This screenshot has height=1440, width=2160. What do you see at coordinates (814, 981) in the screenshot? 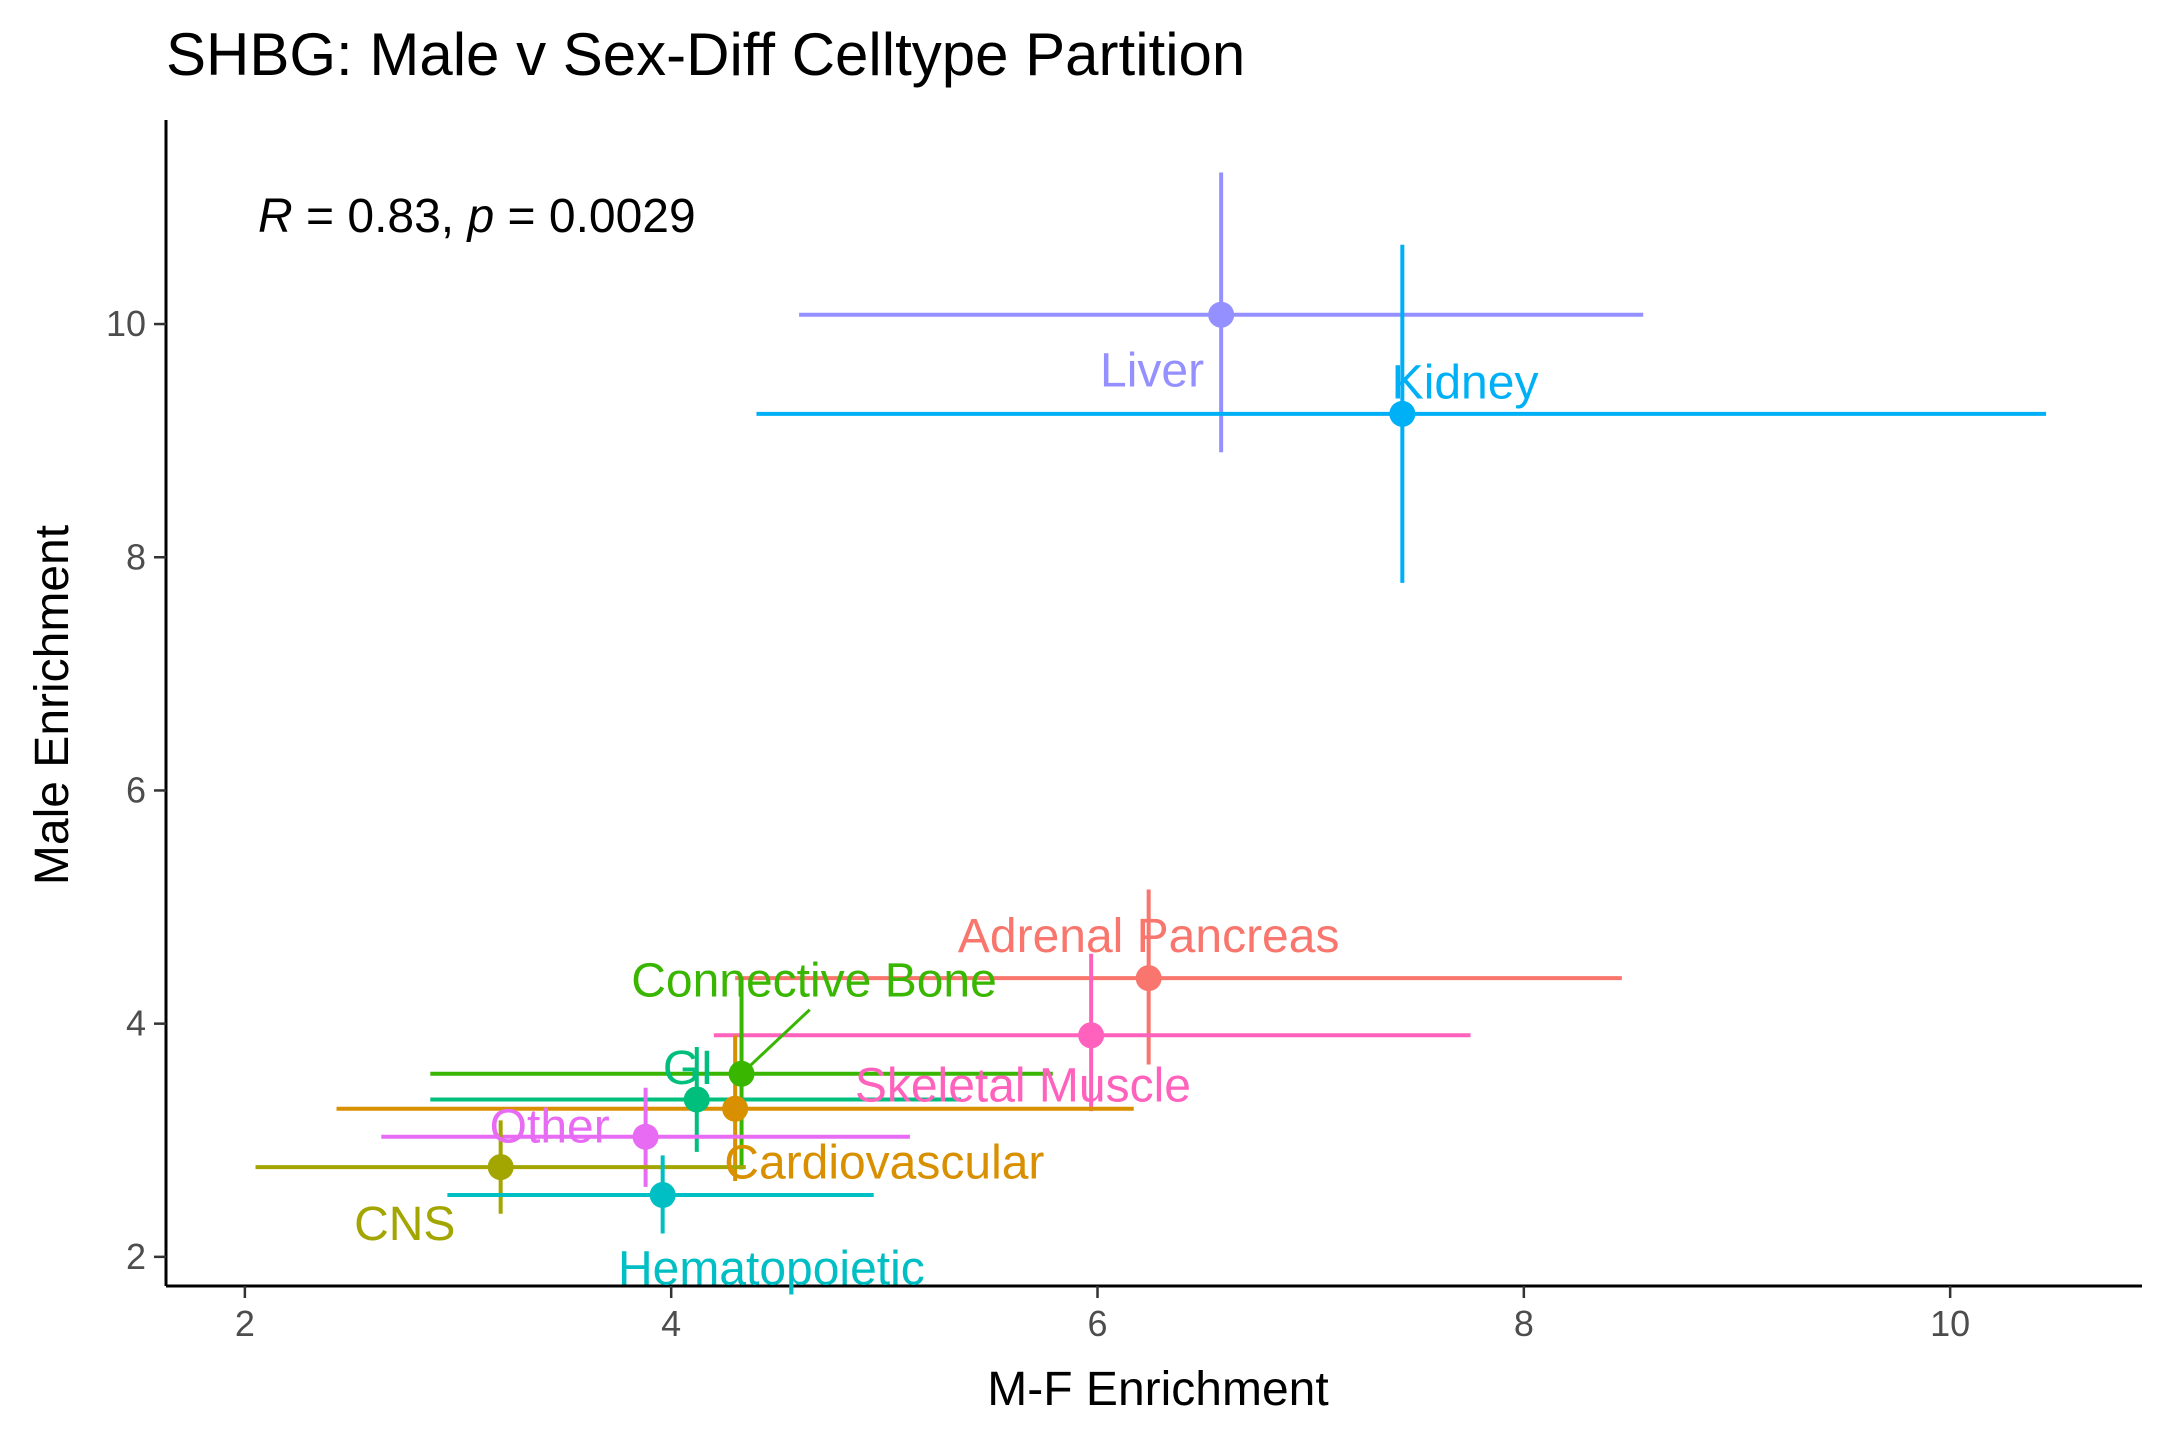
I see `point-label: Connective Bone` at bounding box center [814, 981].